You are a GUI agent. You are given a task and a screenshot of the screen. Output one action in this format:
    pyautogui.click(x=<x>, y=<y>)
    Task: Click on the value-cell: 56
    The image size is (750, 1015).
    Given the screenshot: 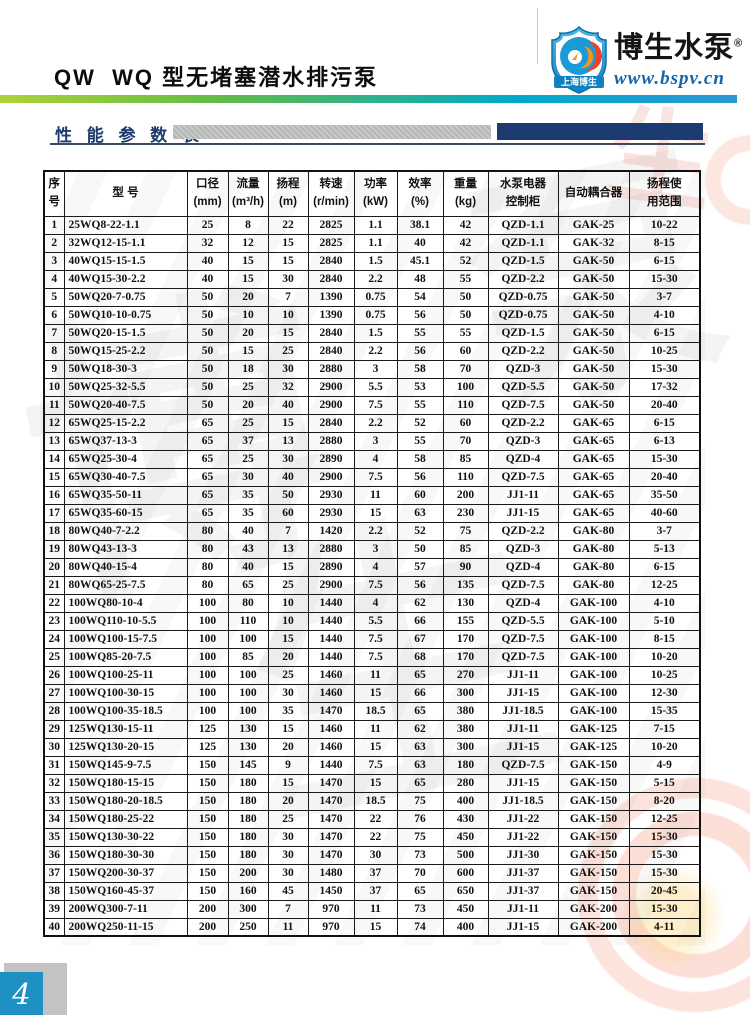 What is the action you would take?
    pyautogui.click(x=420, y=351)
    